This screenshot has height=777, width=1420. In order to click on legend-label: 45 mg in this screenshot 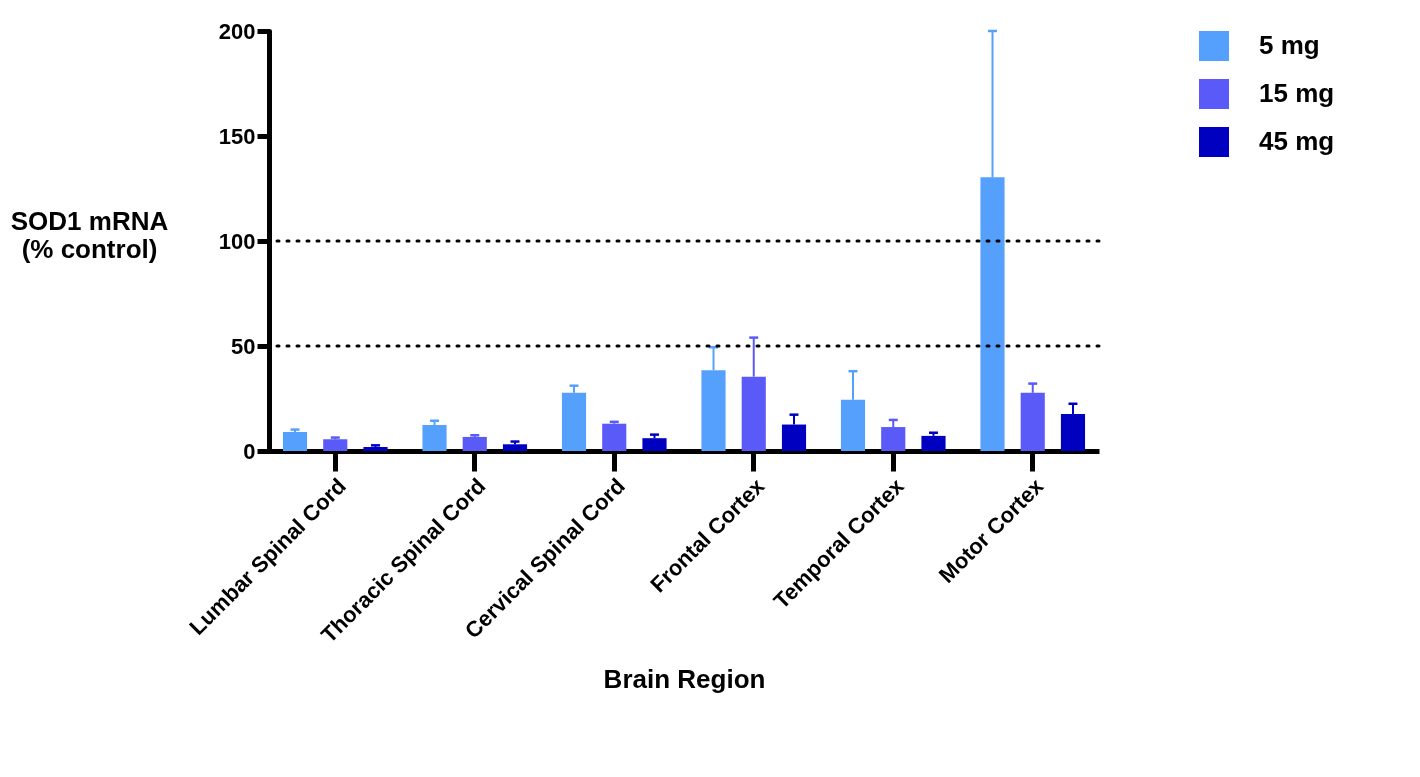, I will do `click(1297, 141)`.